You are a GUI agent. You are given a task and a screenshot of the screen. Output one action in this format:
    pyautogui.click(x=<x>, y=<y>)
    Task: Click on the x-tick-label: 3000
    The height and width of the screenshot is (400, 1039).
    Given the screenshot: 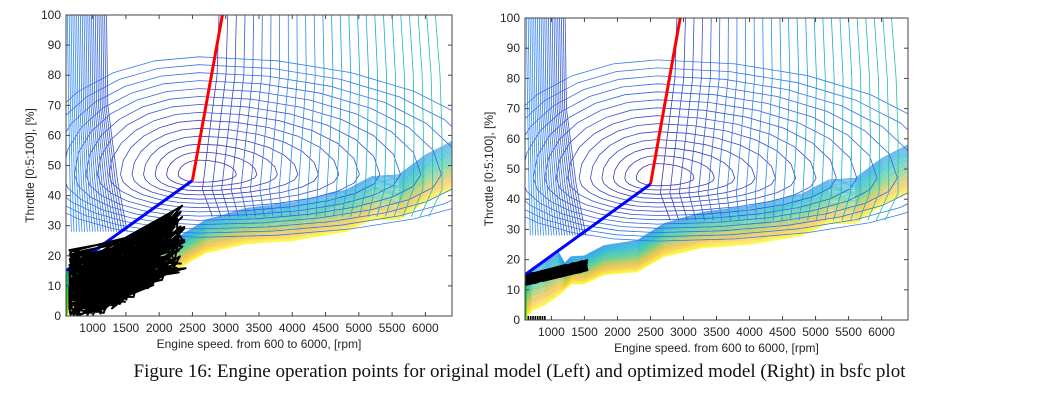 What is the action you would take?
    pyautogui.click(x=225, y=328)
    